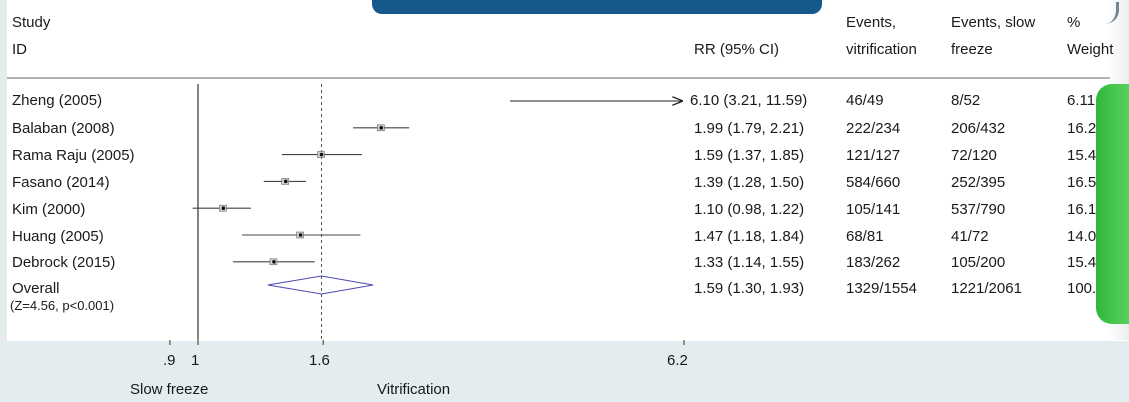 The image size is (1129, 402). I want to click on study-weight: 16.5, so click(1082, 182).